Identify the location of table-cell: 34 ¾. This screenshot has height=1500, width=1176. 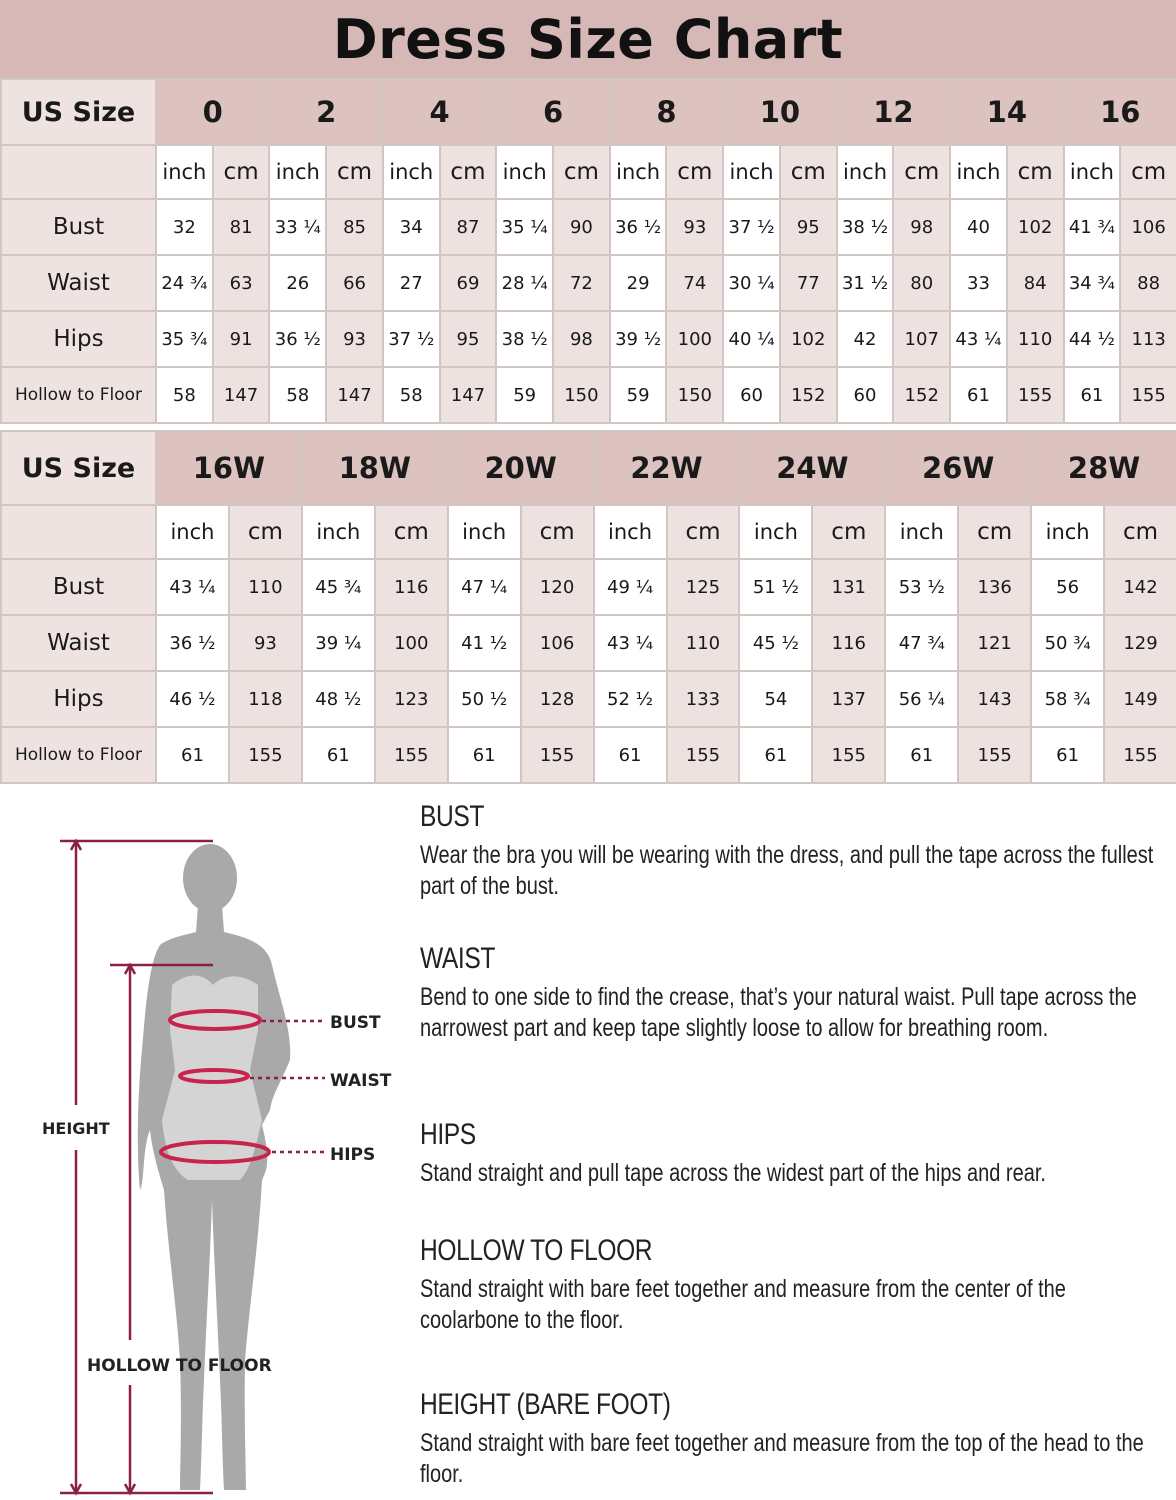
(1092, 283).